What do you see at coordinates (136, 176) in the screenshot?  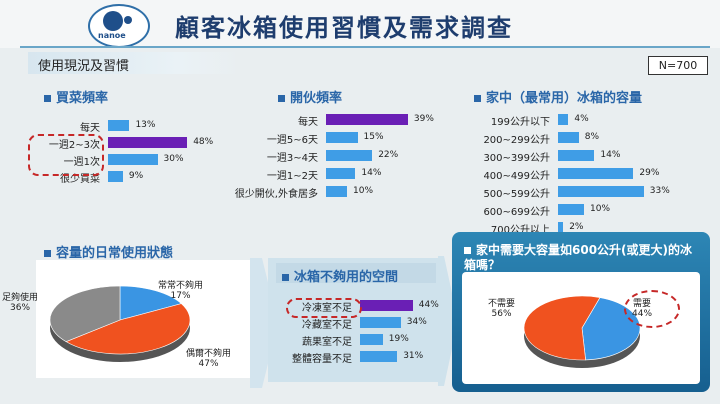 I see `bar-value-label: 9%` at bounding box center [136, 176].